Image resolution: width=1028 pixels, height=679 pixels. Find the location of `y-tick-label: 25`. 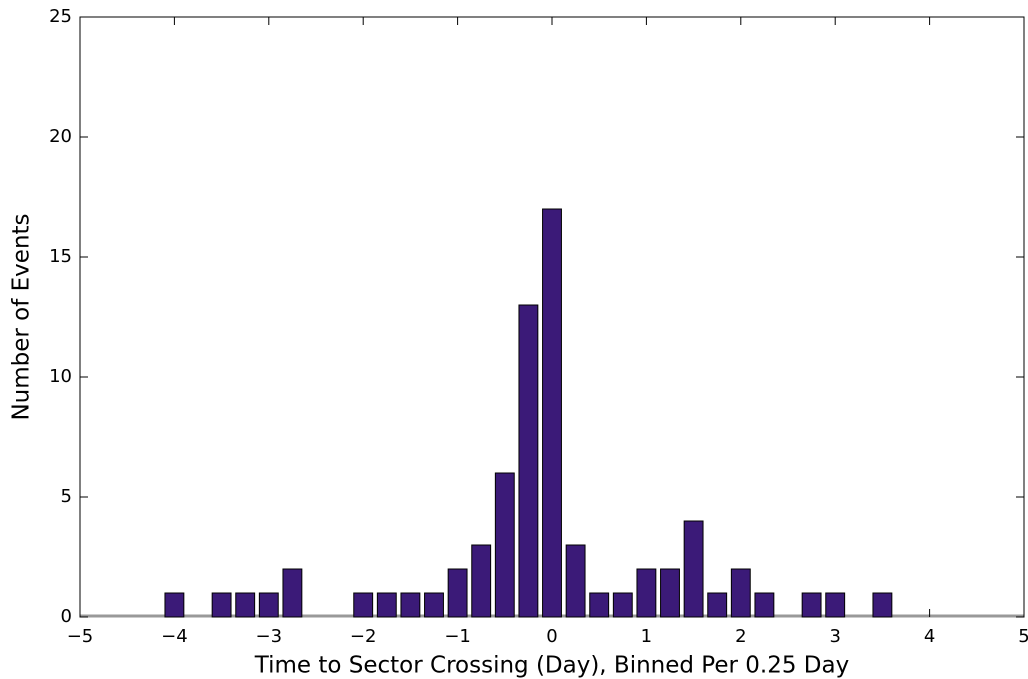

y-tick-label: 25 is located at coordinates (60, 16).